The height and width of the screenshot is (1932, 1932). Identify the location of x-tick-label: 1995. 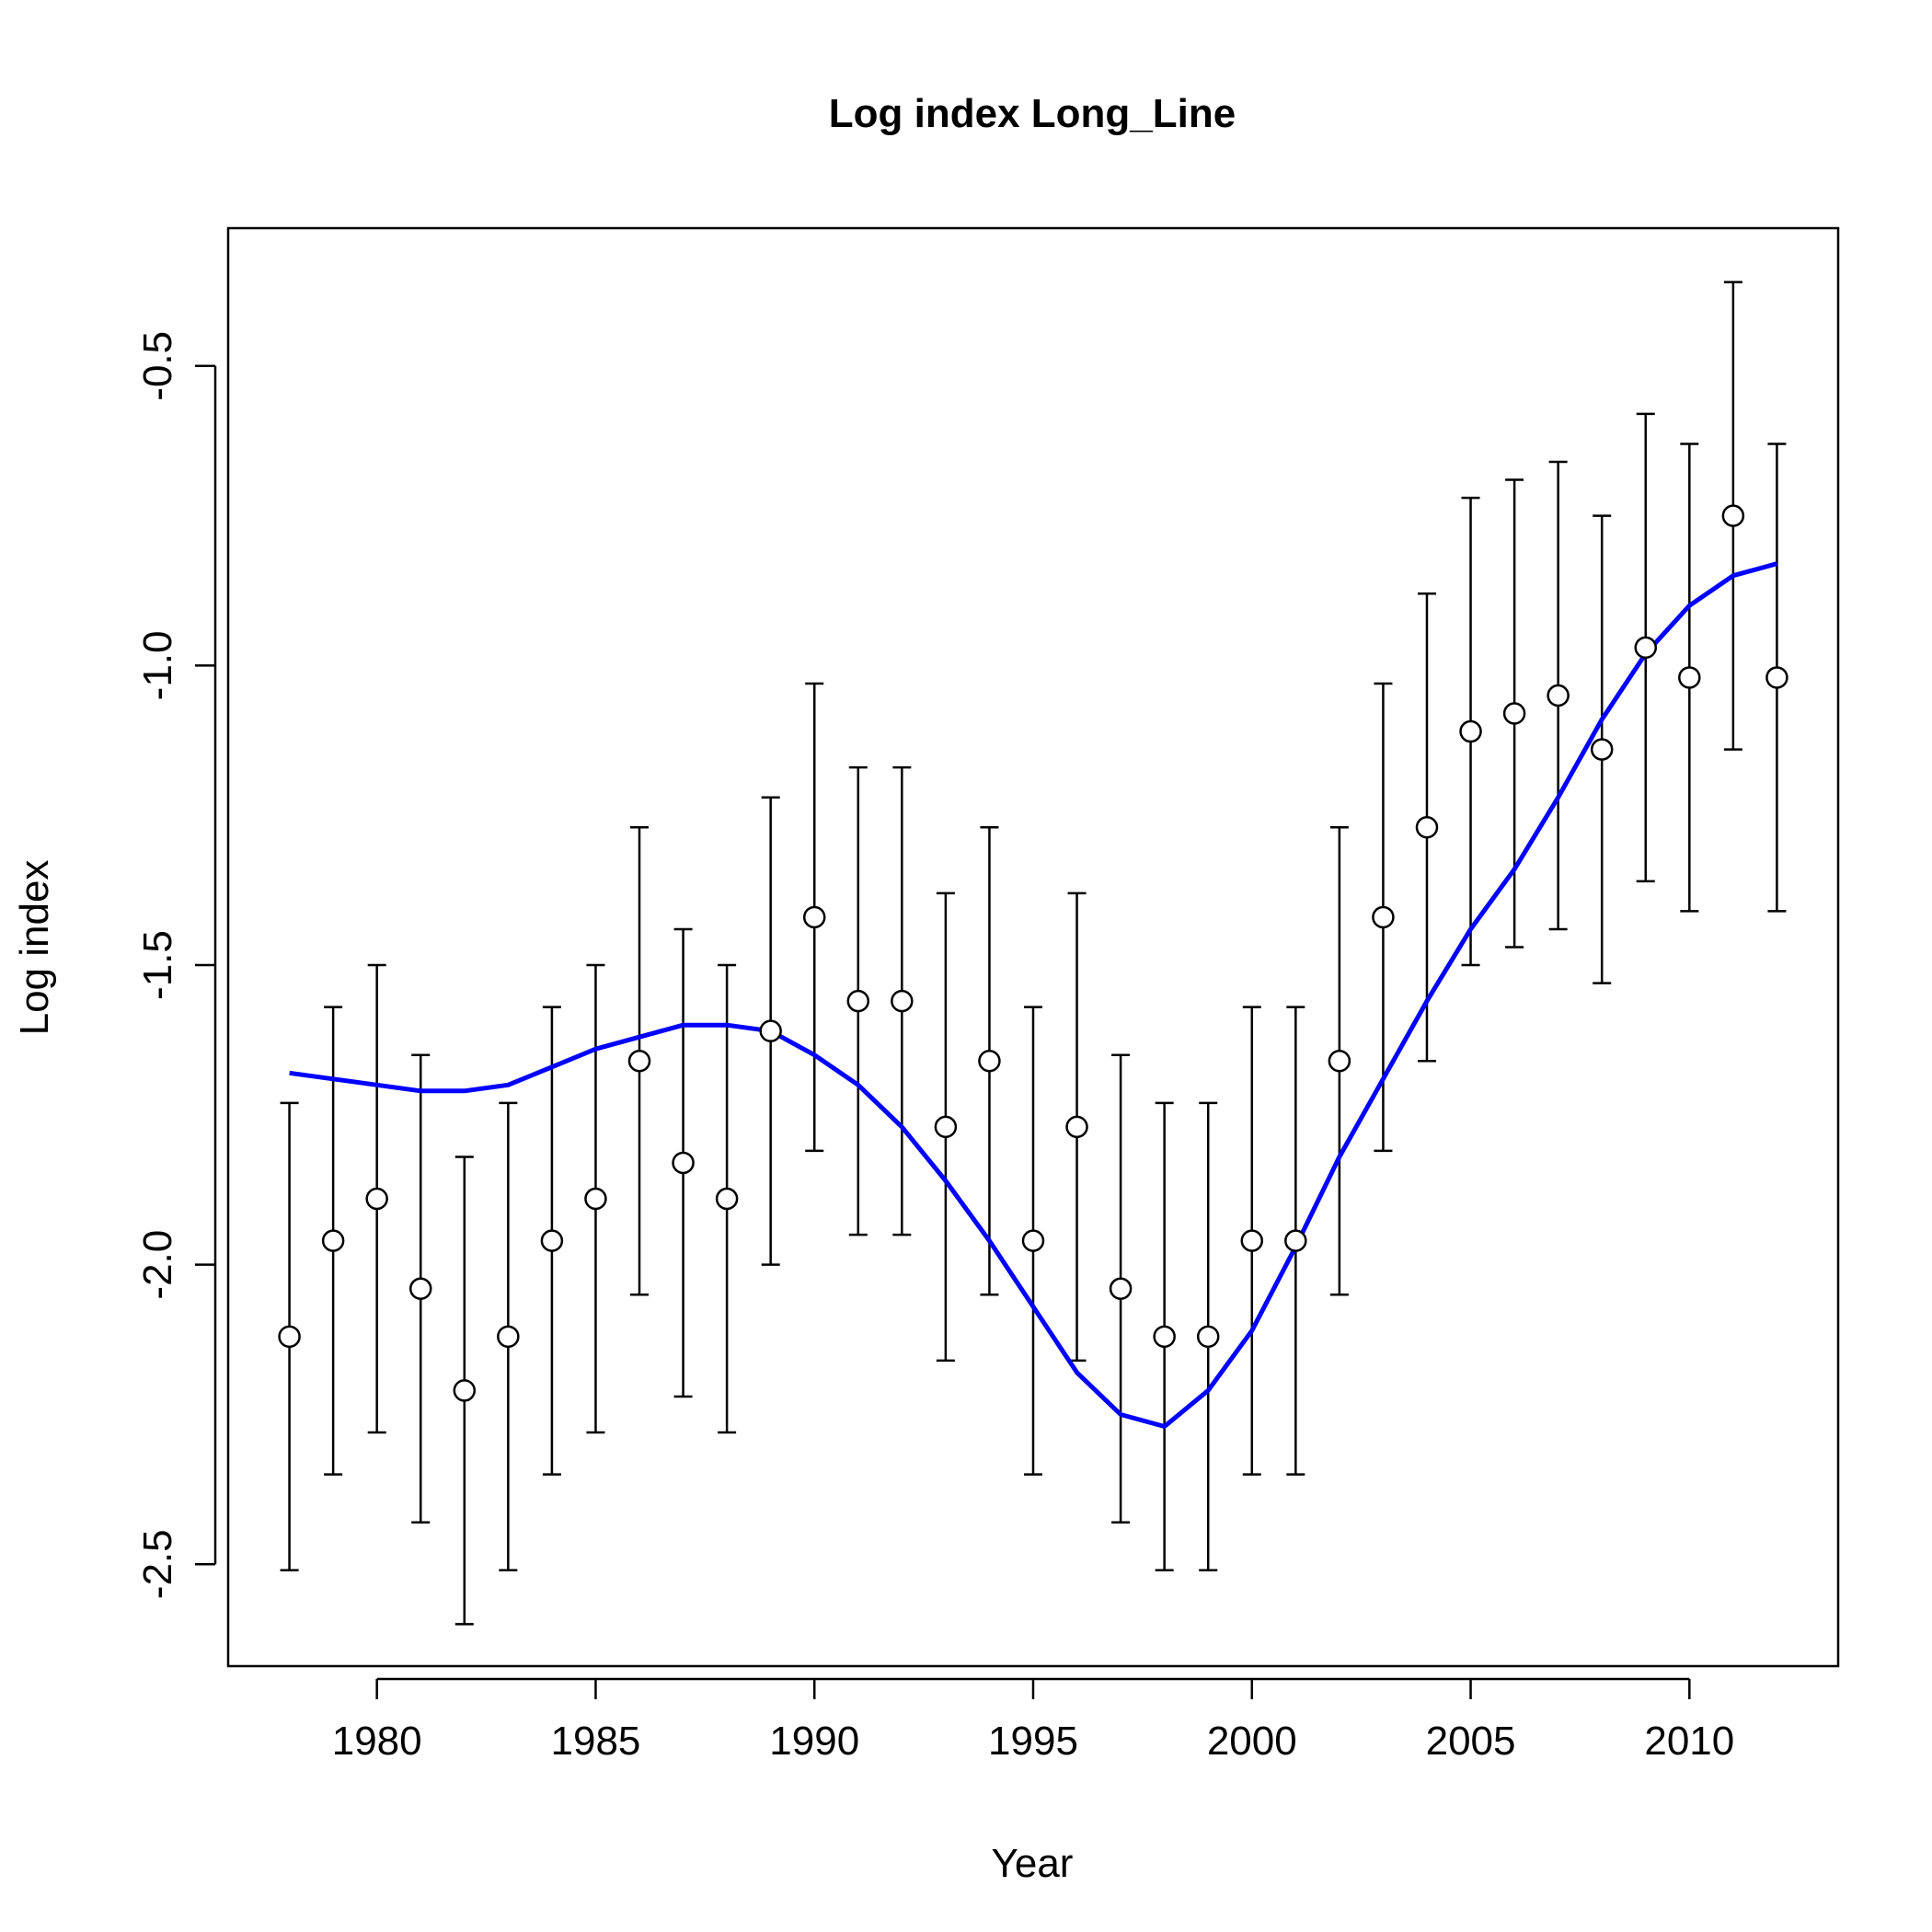
(1033, 1741).